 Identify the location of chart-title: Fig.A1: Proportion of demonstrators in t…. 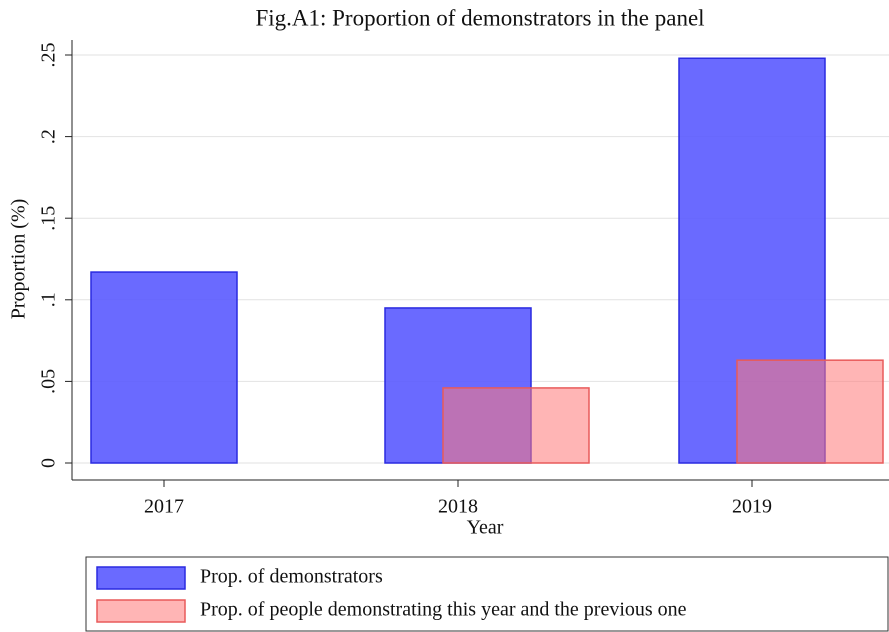
(479, 17).